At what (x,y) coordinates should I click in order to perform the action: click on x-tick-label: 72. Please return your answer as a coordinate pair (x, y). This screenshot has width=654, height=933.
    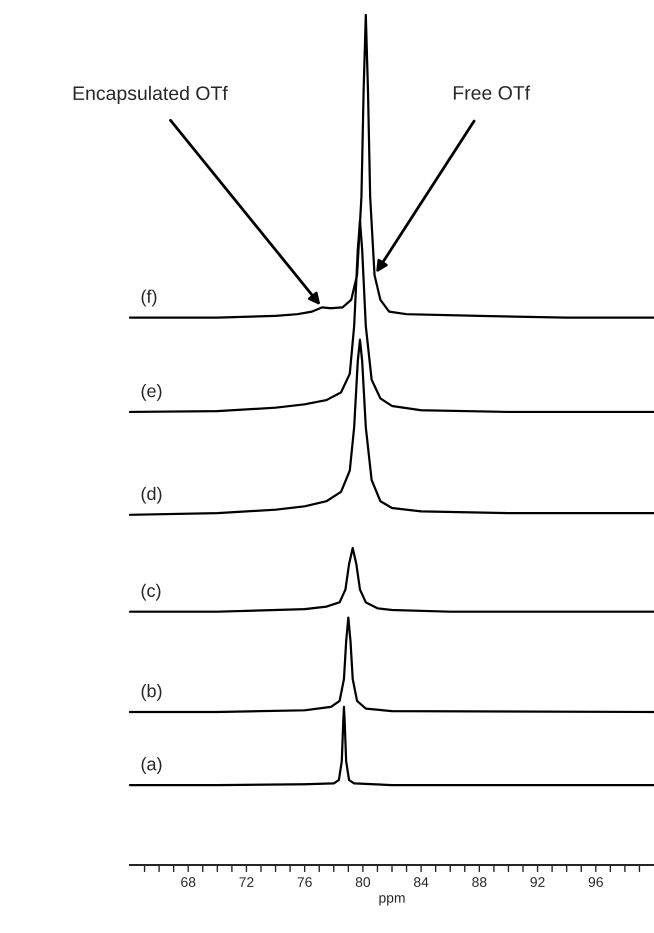
    Looking at the image, I should click on (246, 882).